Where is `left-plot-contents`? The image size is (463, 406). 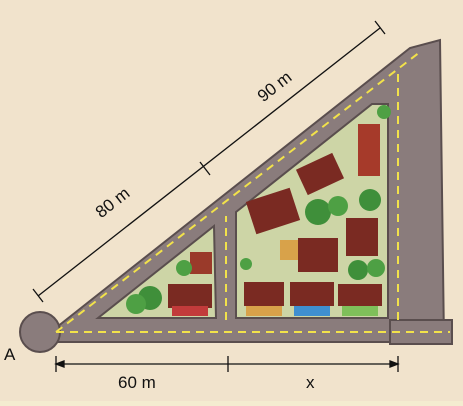 left-plot-contents is located at coordinates (169, 284).